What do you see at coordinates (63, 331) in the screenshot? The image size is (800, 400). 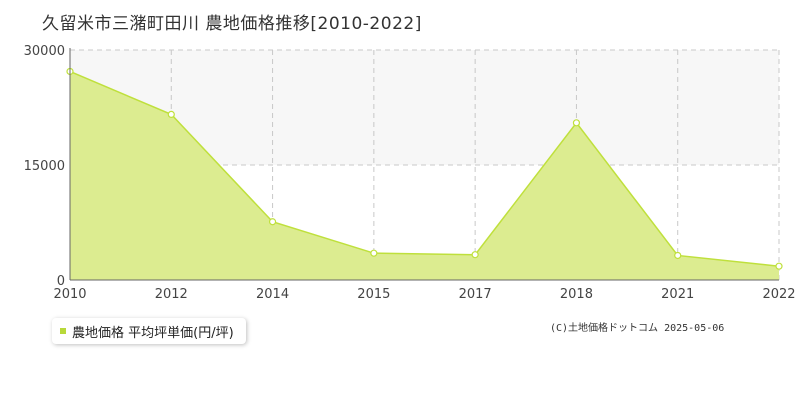 I see `legend-swatch` at bounding box center [63, 331].